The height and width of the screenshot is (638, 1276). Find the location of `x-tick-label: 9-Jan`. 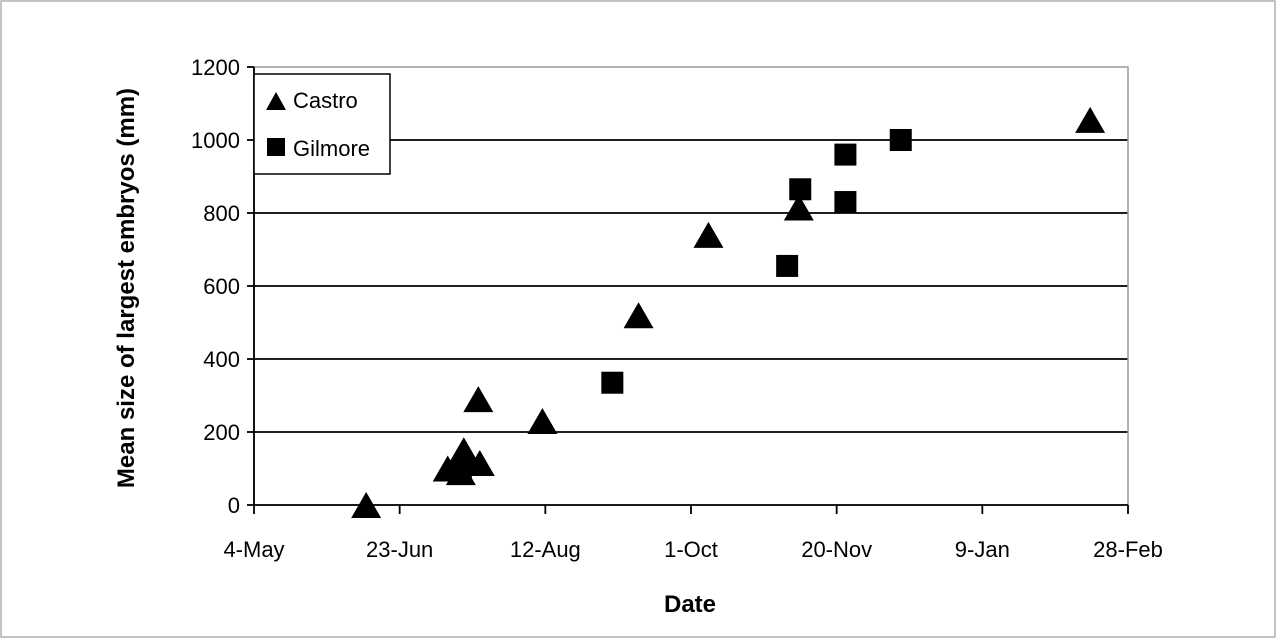

x-tick-label: 9-Jan is located at coordinates (982, 549).